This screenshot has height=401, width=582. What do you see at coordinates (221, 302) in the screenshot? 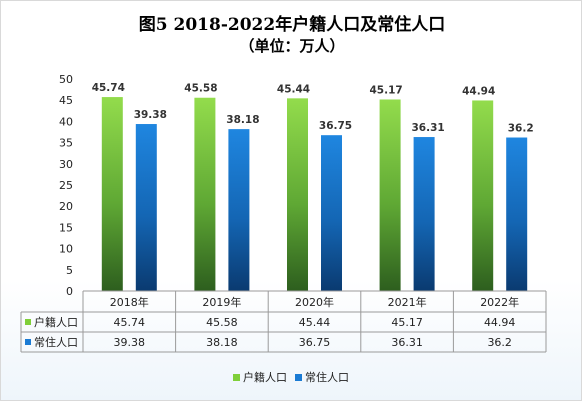
I see `x-tick-label: 2019年` at bounding box center [221, 302].